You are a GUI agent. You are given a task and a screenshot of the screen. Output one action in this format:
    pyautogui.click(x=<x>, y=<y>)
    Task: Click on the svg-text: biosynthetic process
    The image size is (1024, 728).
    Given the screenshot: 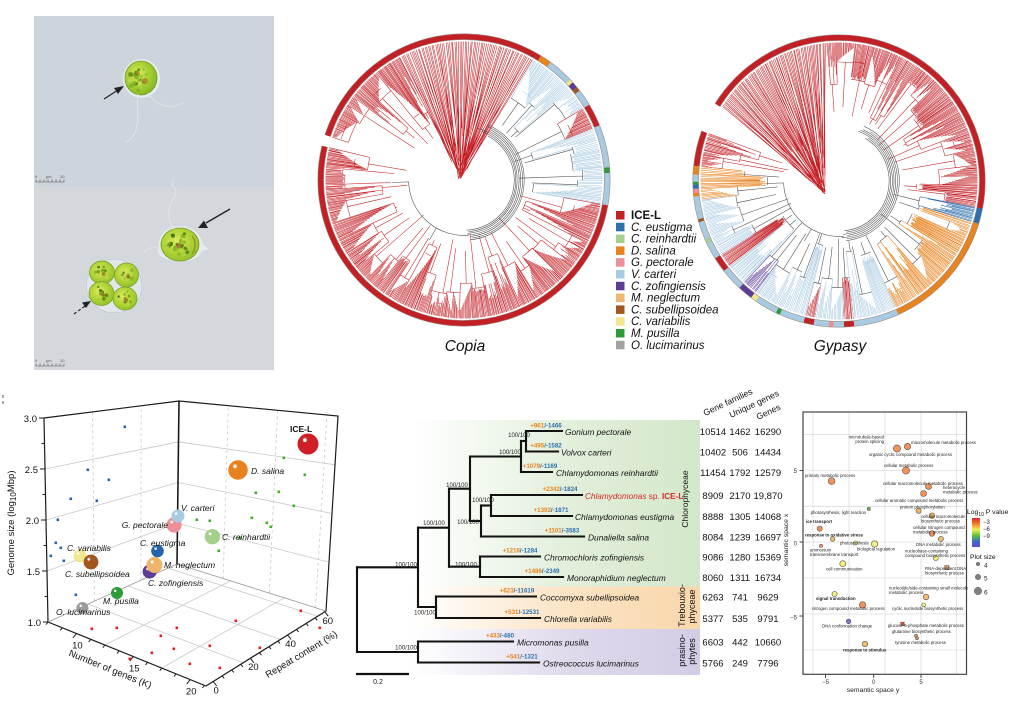 What is the action you would take?
    pyautogui.click(x=940, y=521)
    